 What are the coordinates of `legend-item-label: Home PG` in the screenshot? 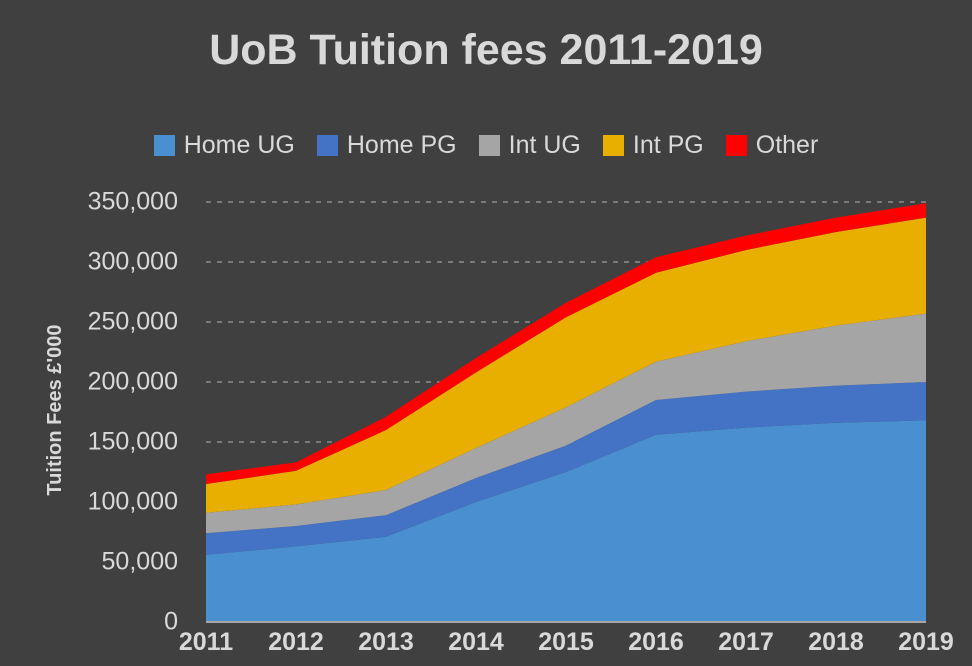 It's located at (401, 145).